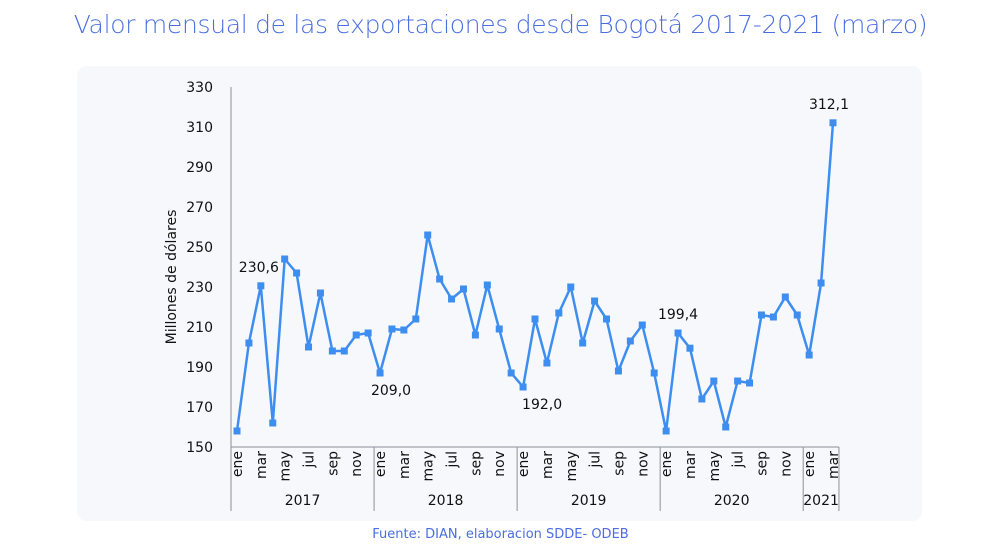 Image resolution: width=1001 pixels, height=552 pixels. Describe the element at coordinates (391, 391) in the screenshot. I see `data-label: 209,0` at that location.